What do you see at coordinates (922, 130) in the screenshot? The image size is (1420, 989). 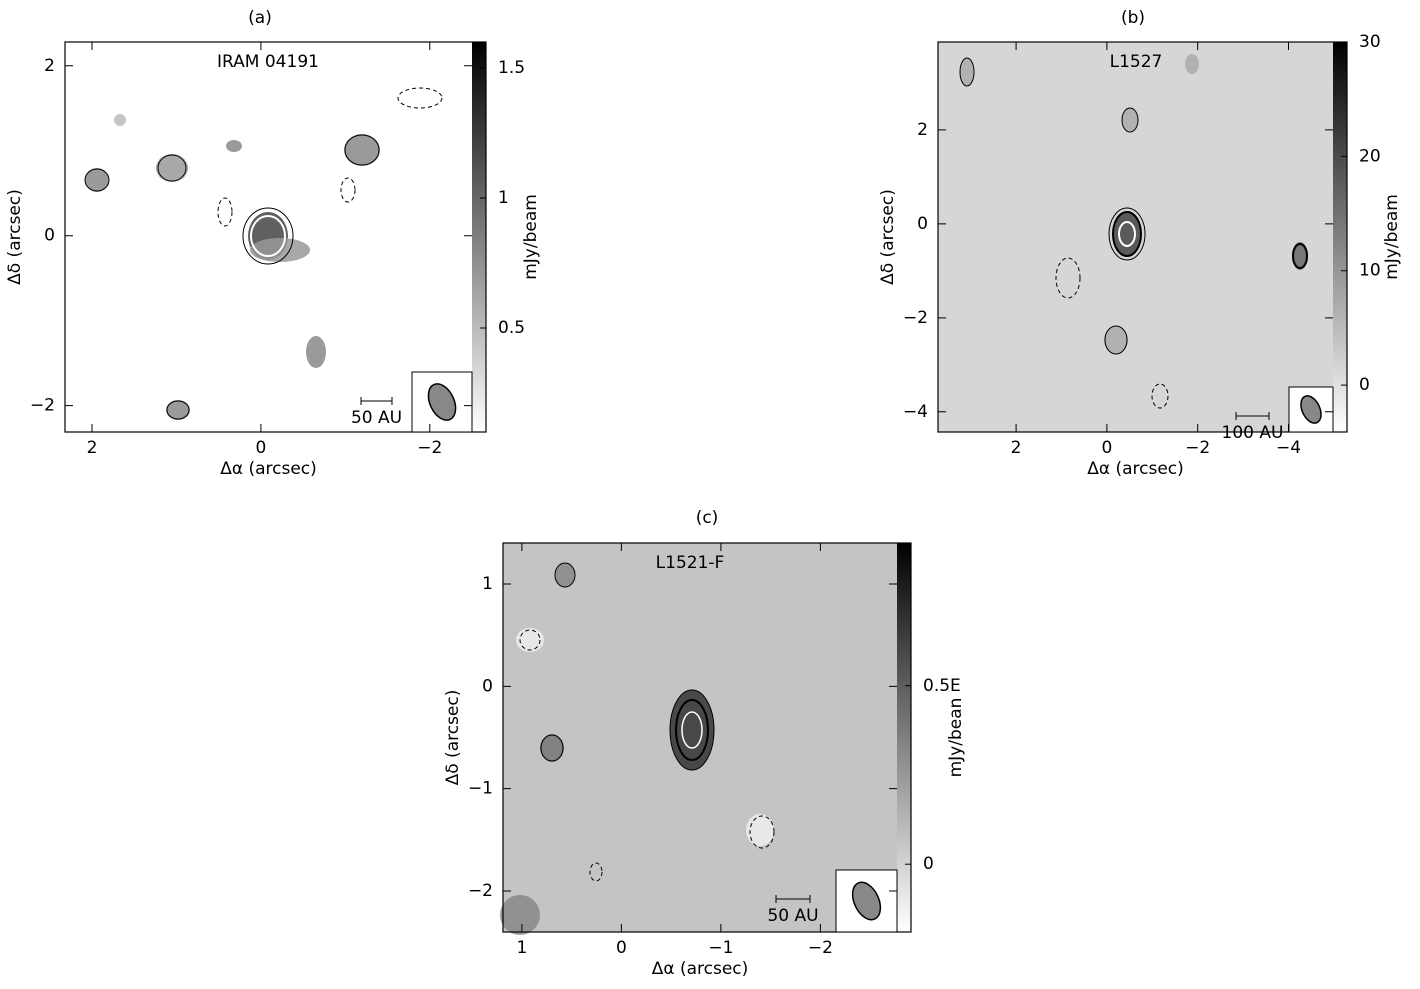 I see `y-tick-label: 2` at bounding box center [922, 130].